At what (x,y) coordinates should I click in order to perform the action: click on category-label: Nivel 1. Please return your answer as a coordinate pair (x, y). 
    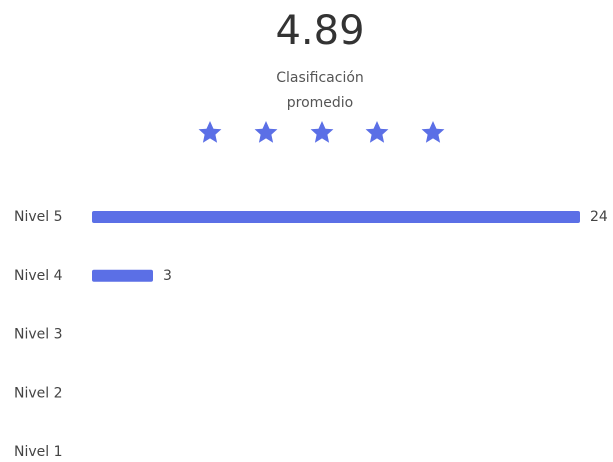
    Looking at the image, I should click on (38, 452).